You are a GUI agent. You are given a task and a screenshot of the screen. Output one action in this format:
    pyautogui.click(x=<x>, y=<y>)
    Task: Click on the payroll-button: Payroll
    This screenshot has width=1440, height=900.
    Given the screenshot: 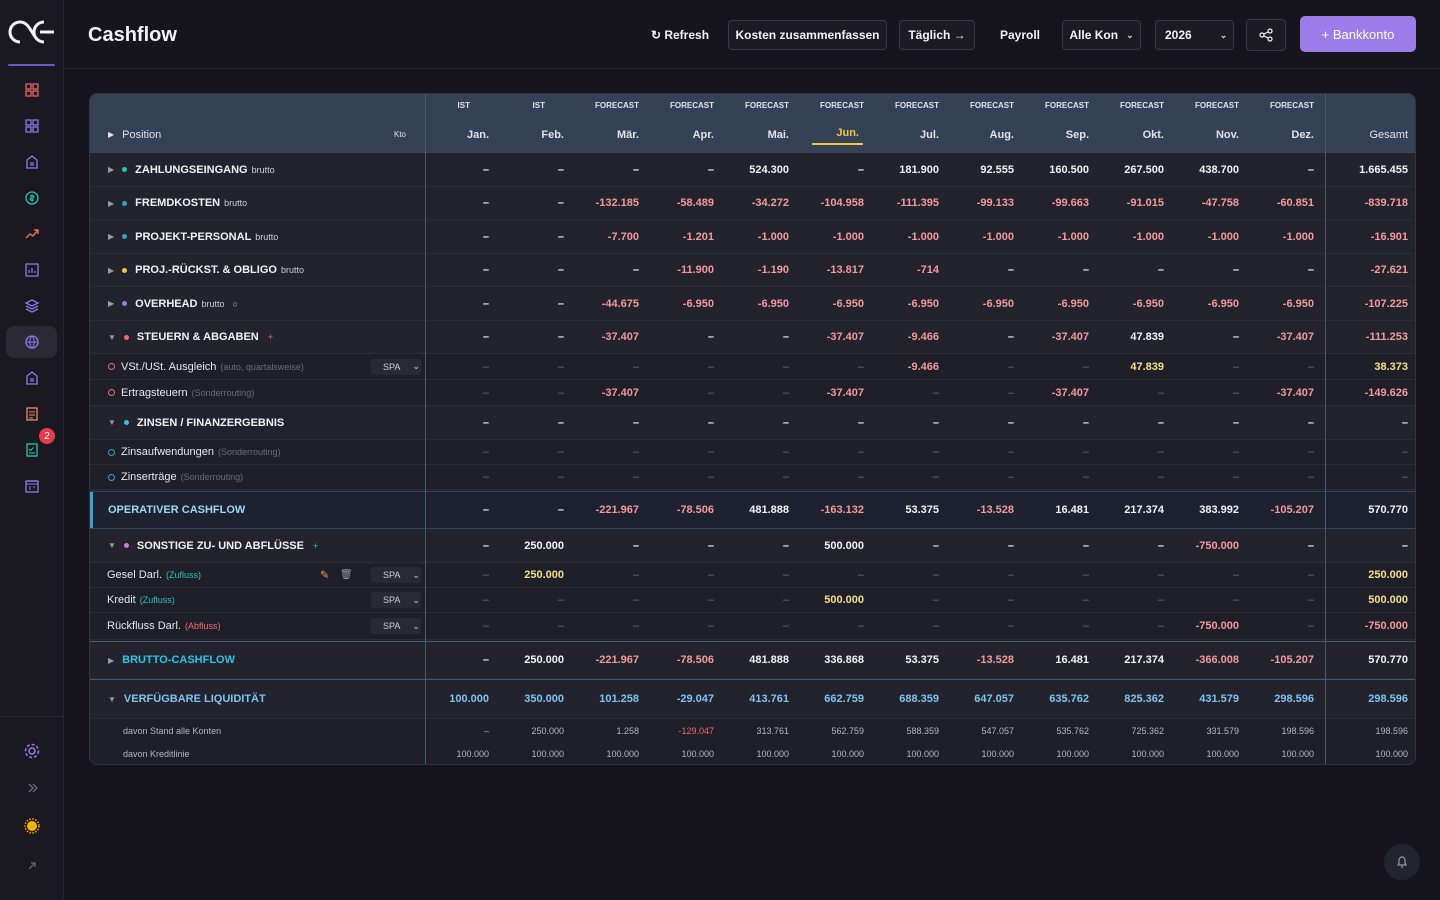 What is the action you would take?
    pyautogui.click(x=1020, y=35)
    